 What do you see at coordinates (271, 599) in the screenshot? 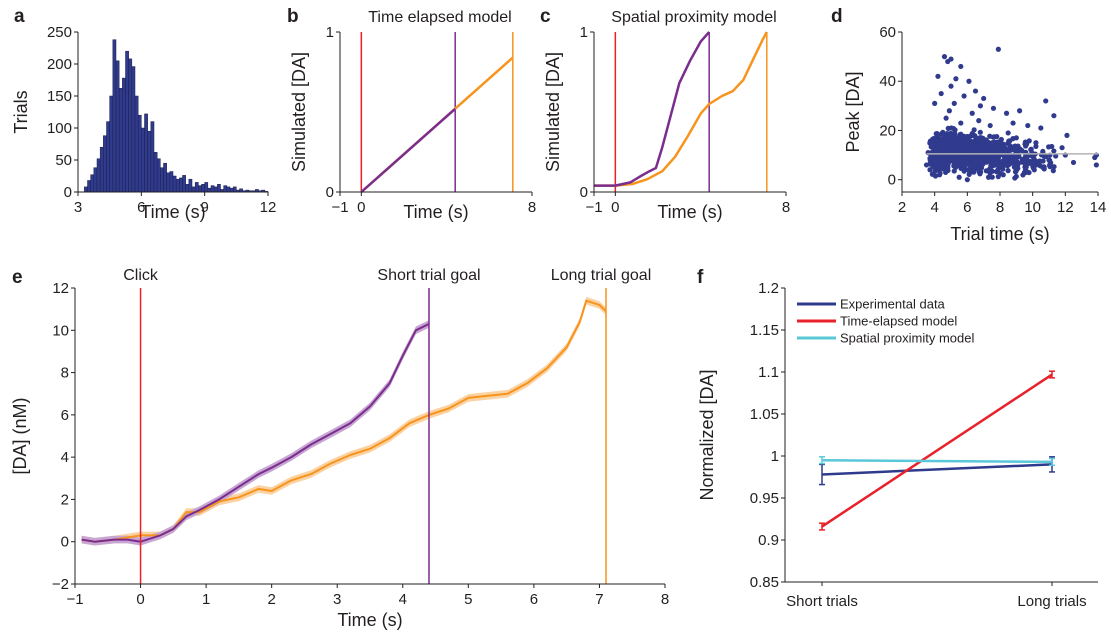
I see `panel-e-x-tick-label: 2` at bounding box center [271, 599].